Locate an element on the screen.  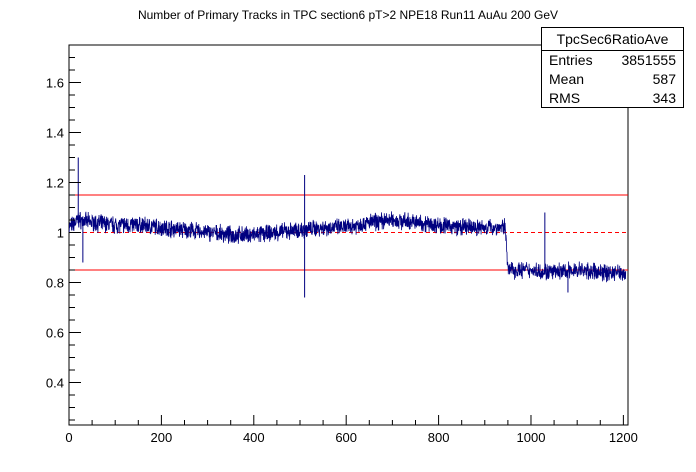
x-tick-label: 1000 is located at coordinates (531, 437).